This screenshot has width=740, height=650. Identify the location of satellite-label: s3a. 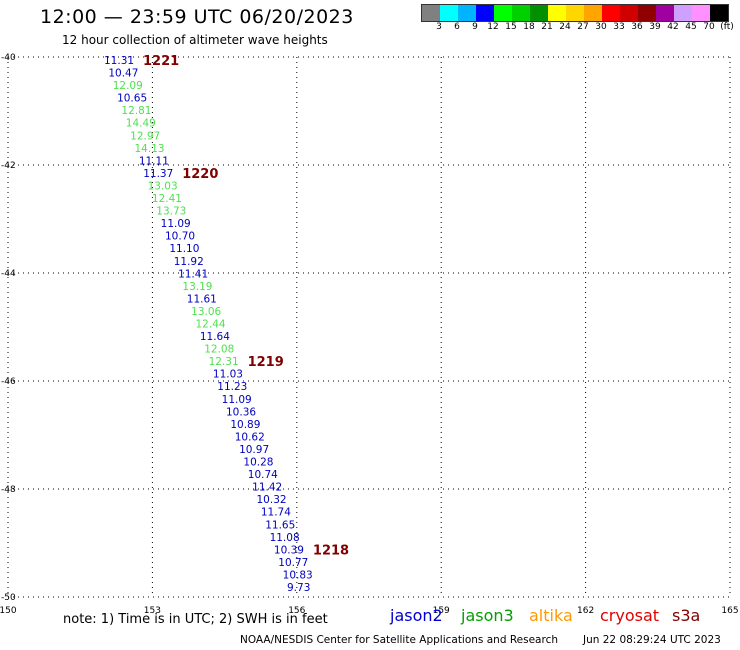
(686, 615).